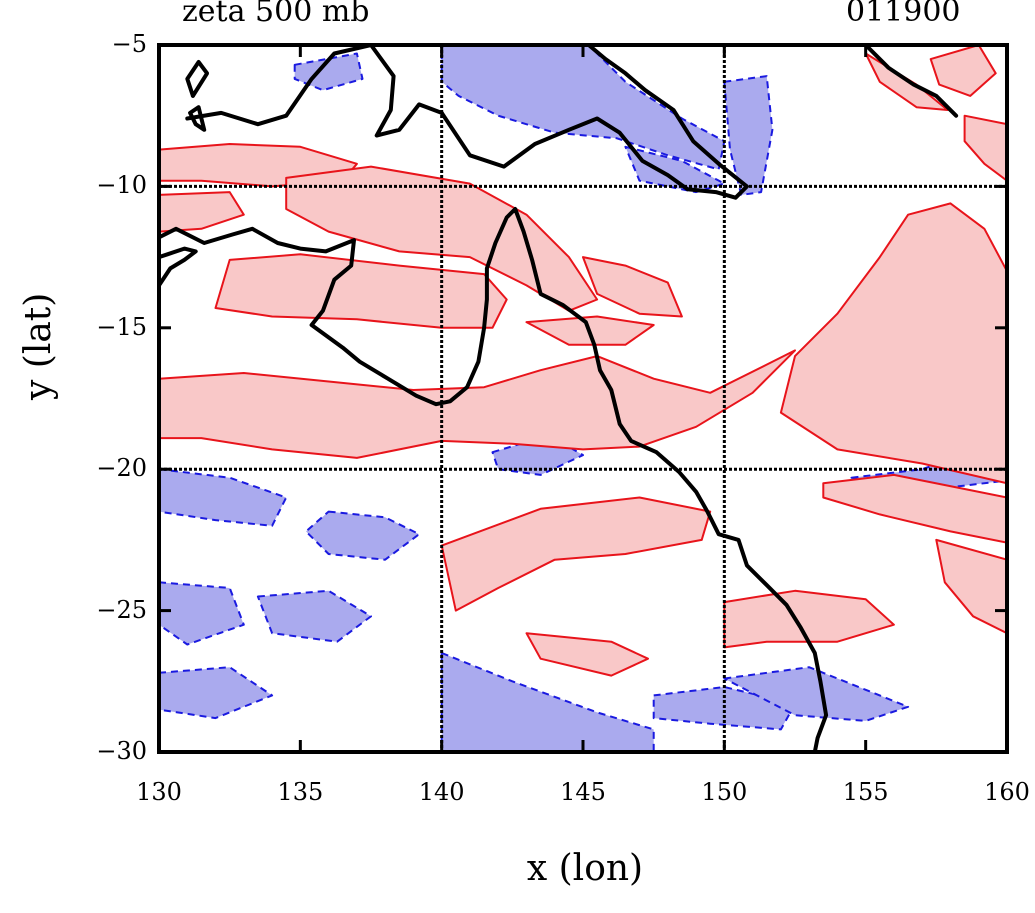  What do you see at coordinates (276, 14) in the screenshot?
I see `chart-title: zeta 500 mb` at bounding box center [276, 14].